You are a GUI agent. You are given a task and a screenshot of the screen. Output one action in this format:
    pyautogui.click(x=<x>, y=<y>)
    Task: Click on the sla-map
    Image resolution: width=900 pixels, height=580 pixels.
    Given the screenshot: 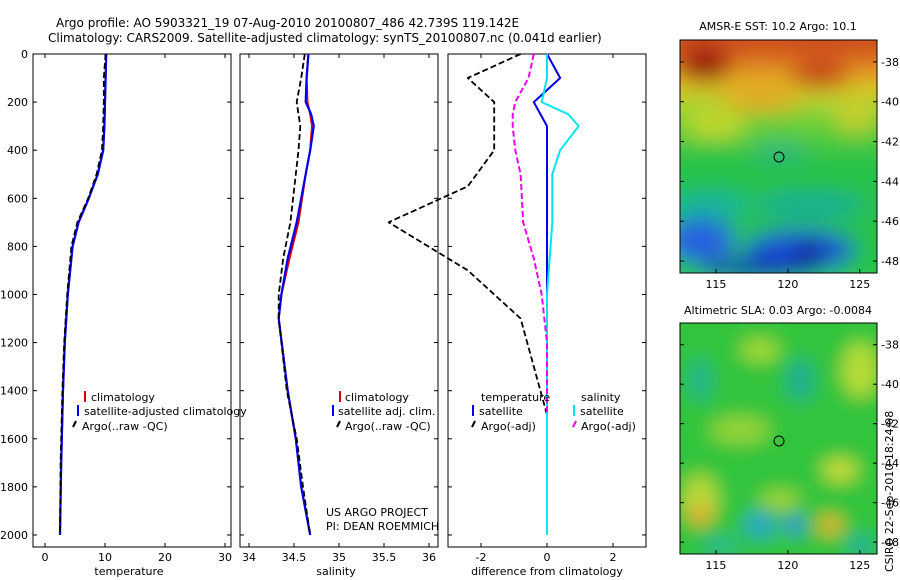 What is the action you would take?
    pyautogui.click(x=778, y=438)
    